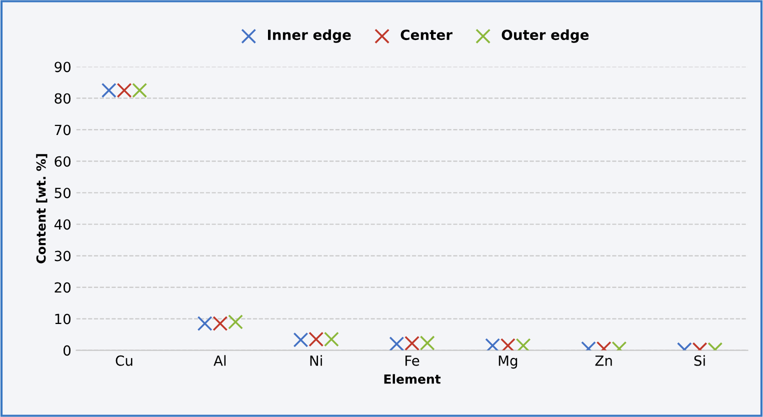  I want to click on y-tick-label: 30, so click(62, 256).